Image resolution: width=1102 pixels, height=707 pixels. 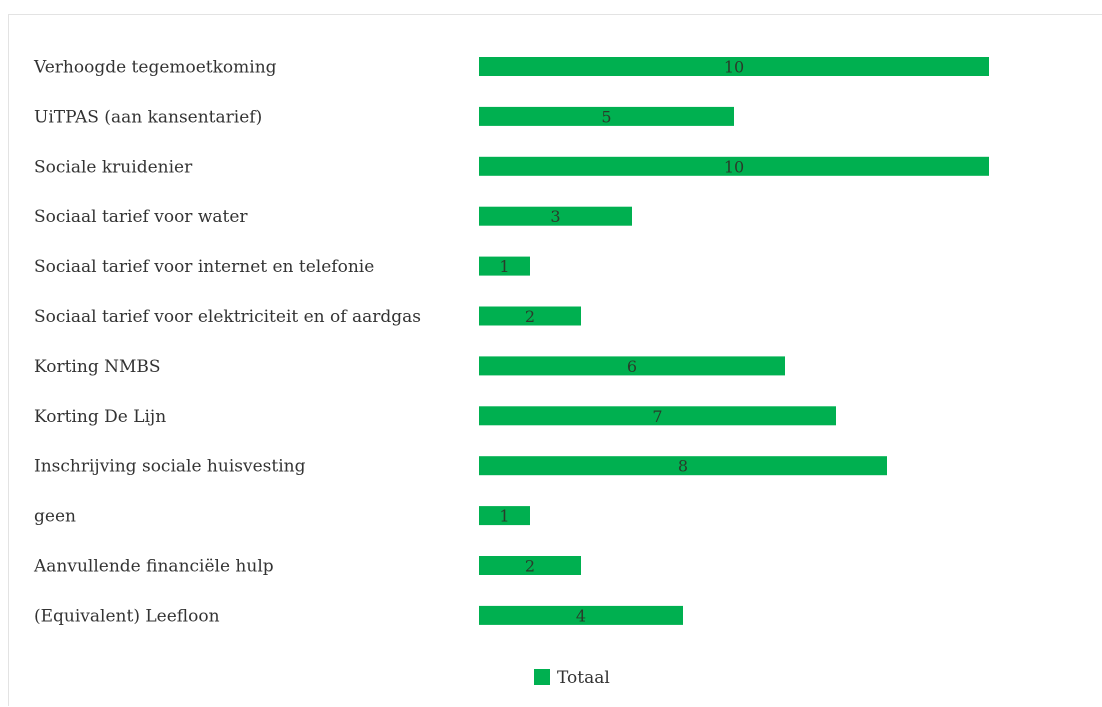 I want to click on category-label: Korting NMBS, so click(x=97, y=367).